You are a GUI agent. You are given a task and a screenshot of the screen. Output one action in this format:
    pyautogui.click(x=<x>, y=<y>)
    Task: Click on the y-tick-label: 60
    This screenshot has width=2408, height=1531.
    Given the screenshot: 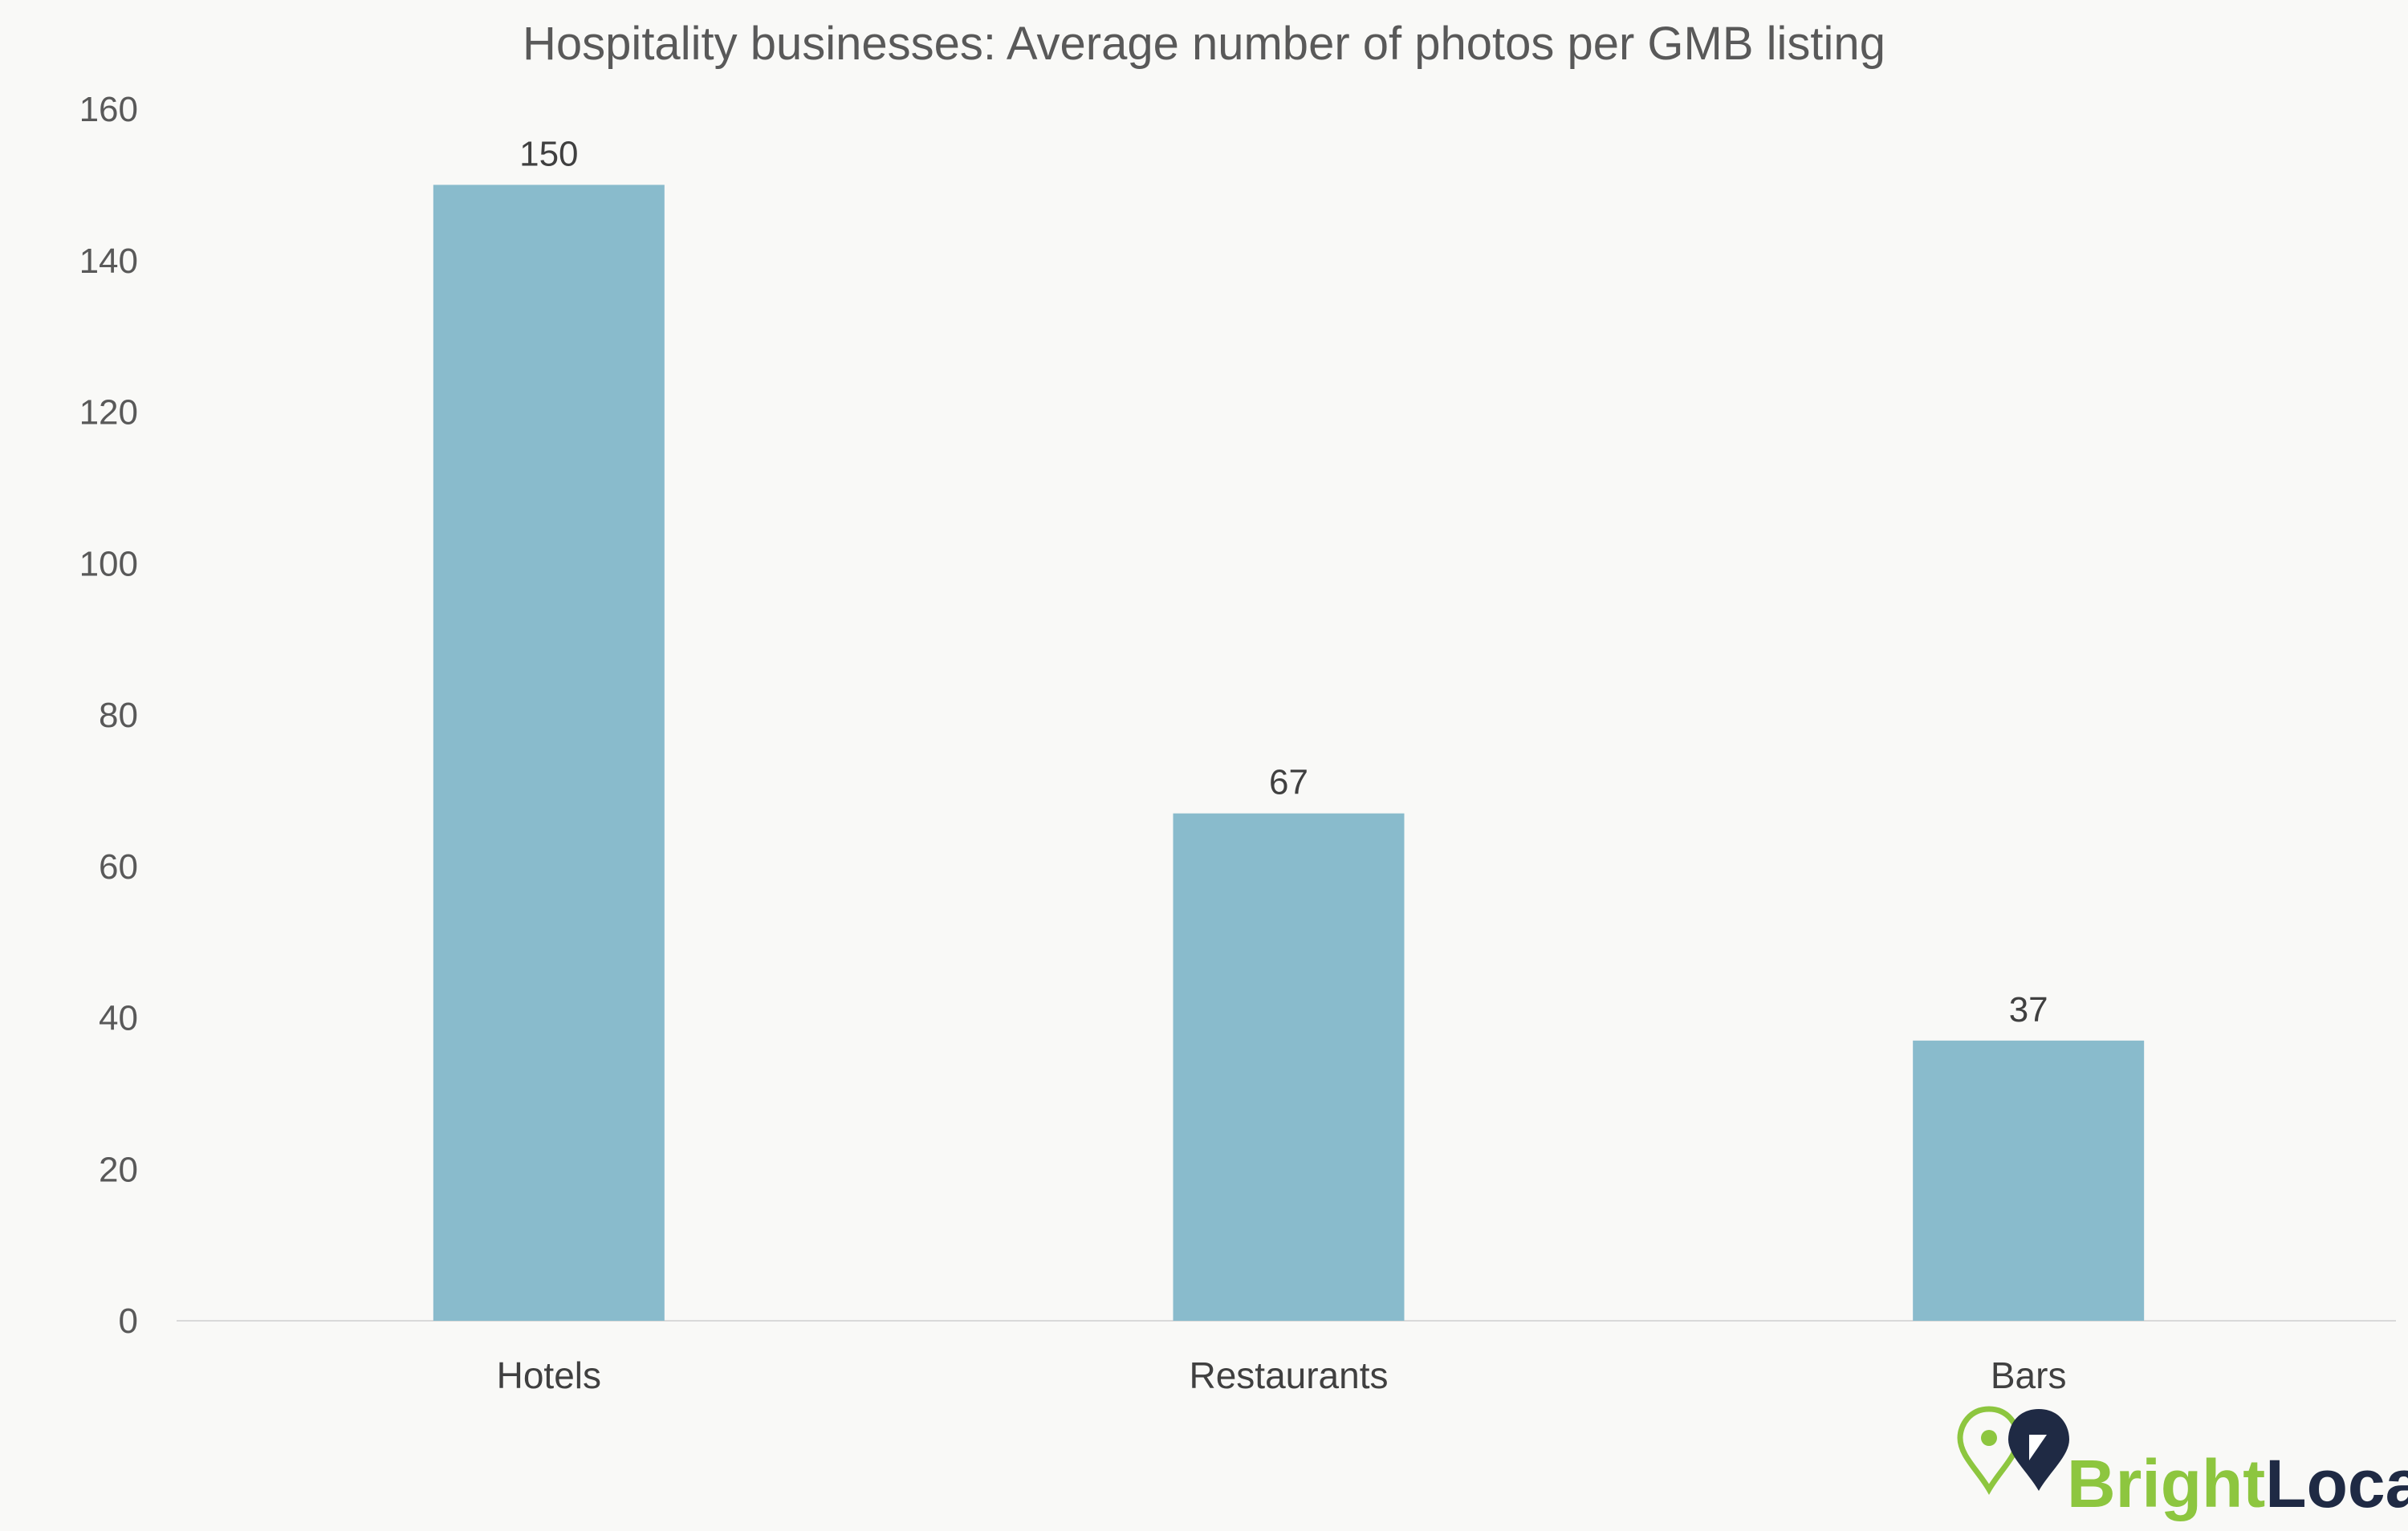 What is the action you would take?
    pyautogui.click(x=118, y=867)
    